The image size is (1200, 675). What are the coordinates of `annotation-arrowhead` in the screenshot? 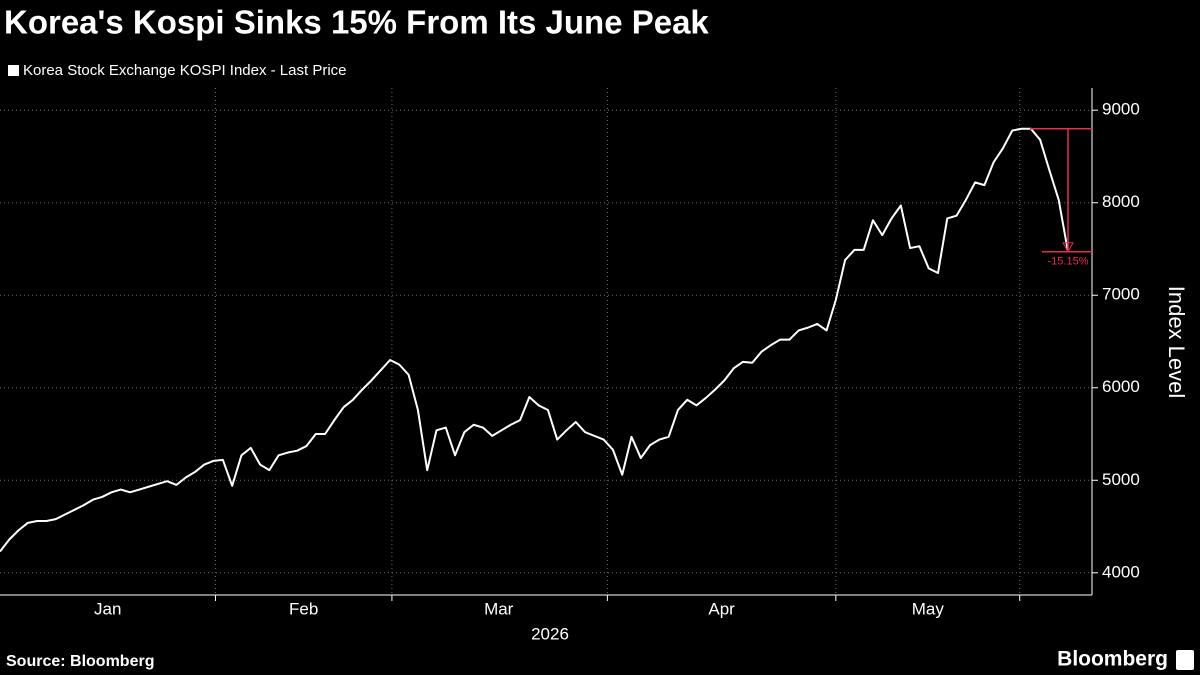 It's located at (1068, 247).